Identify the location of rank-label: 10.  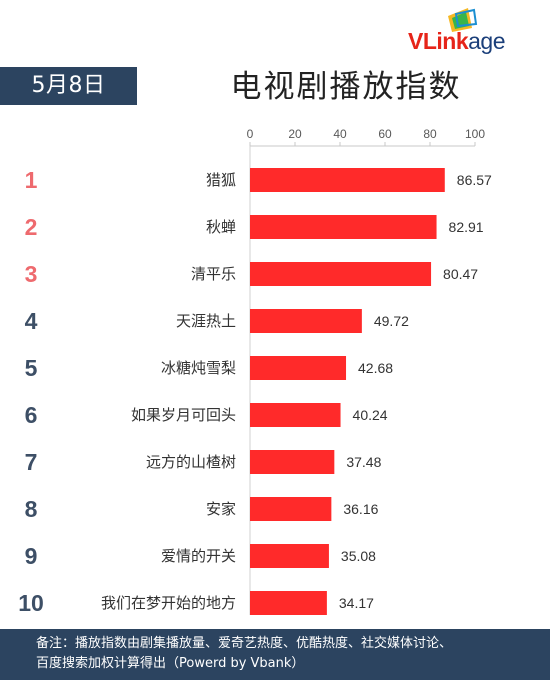
(31, 603).